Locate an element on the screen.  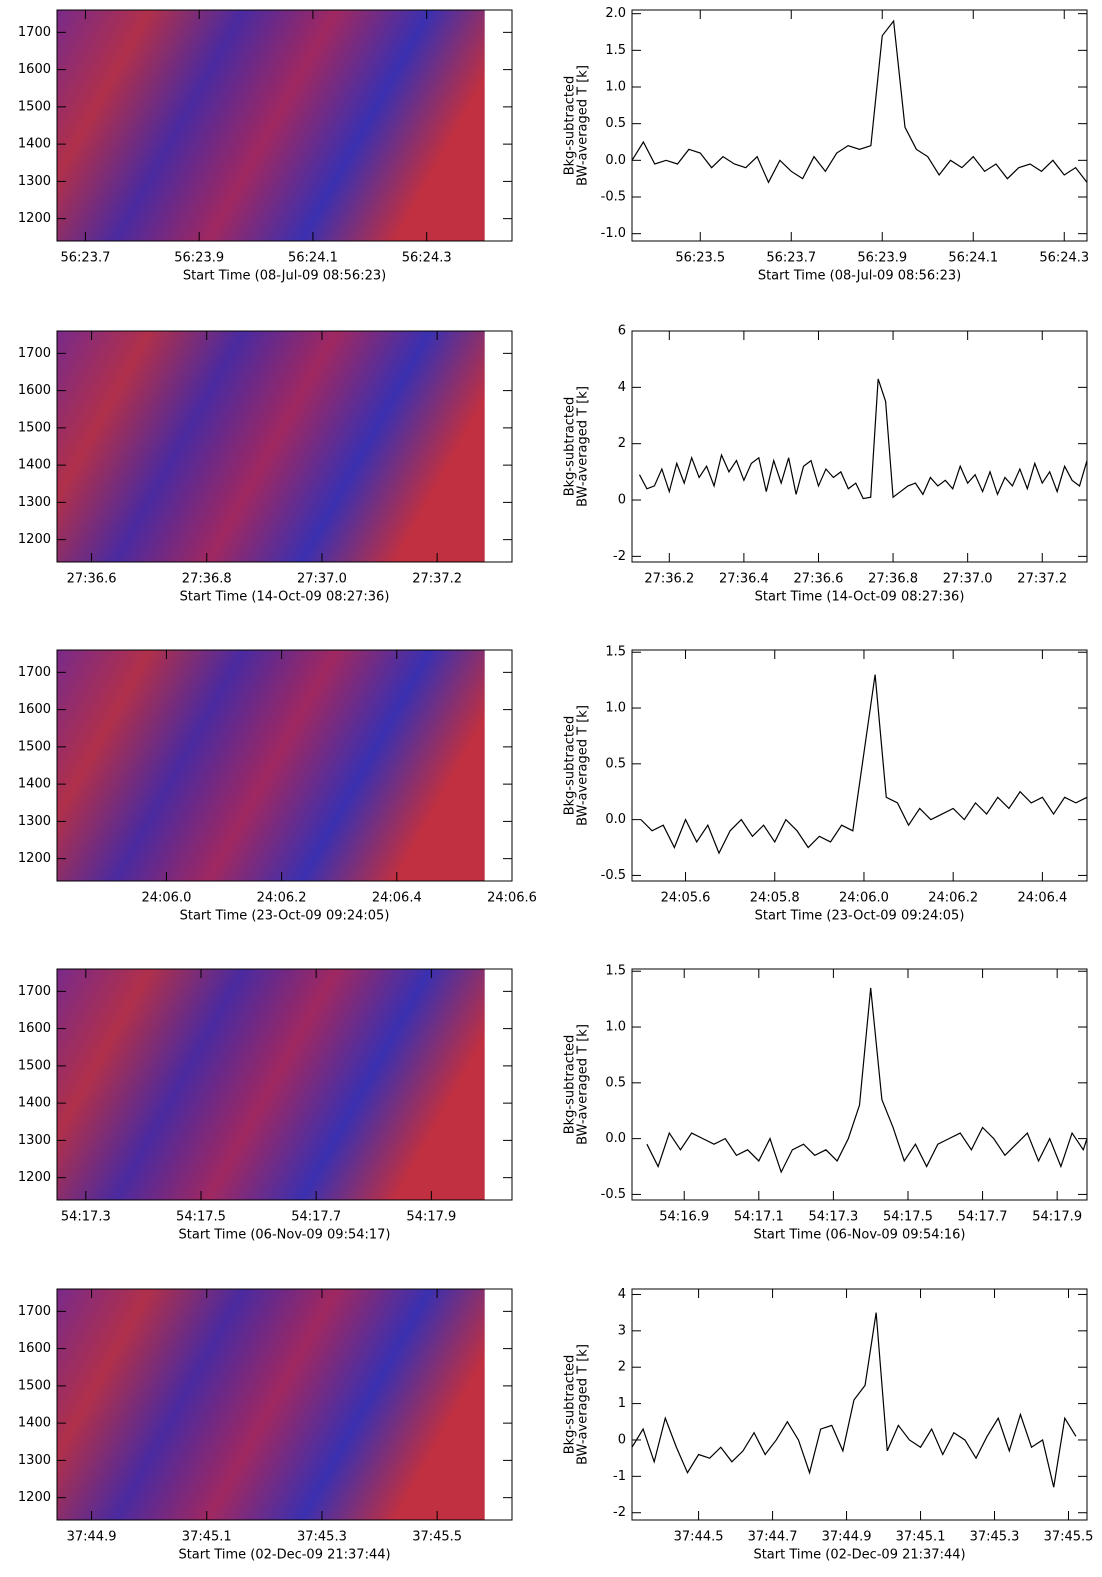
x-tick-label: 56:23.7 is located at coordinates (86, 258).